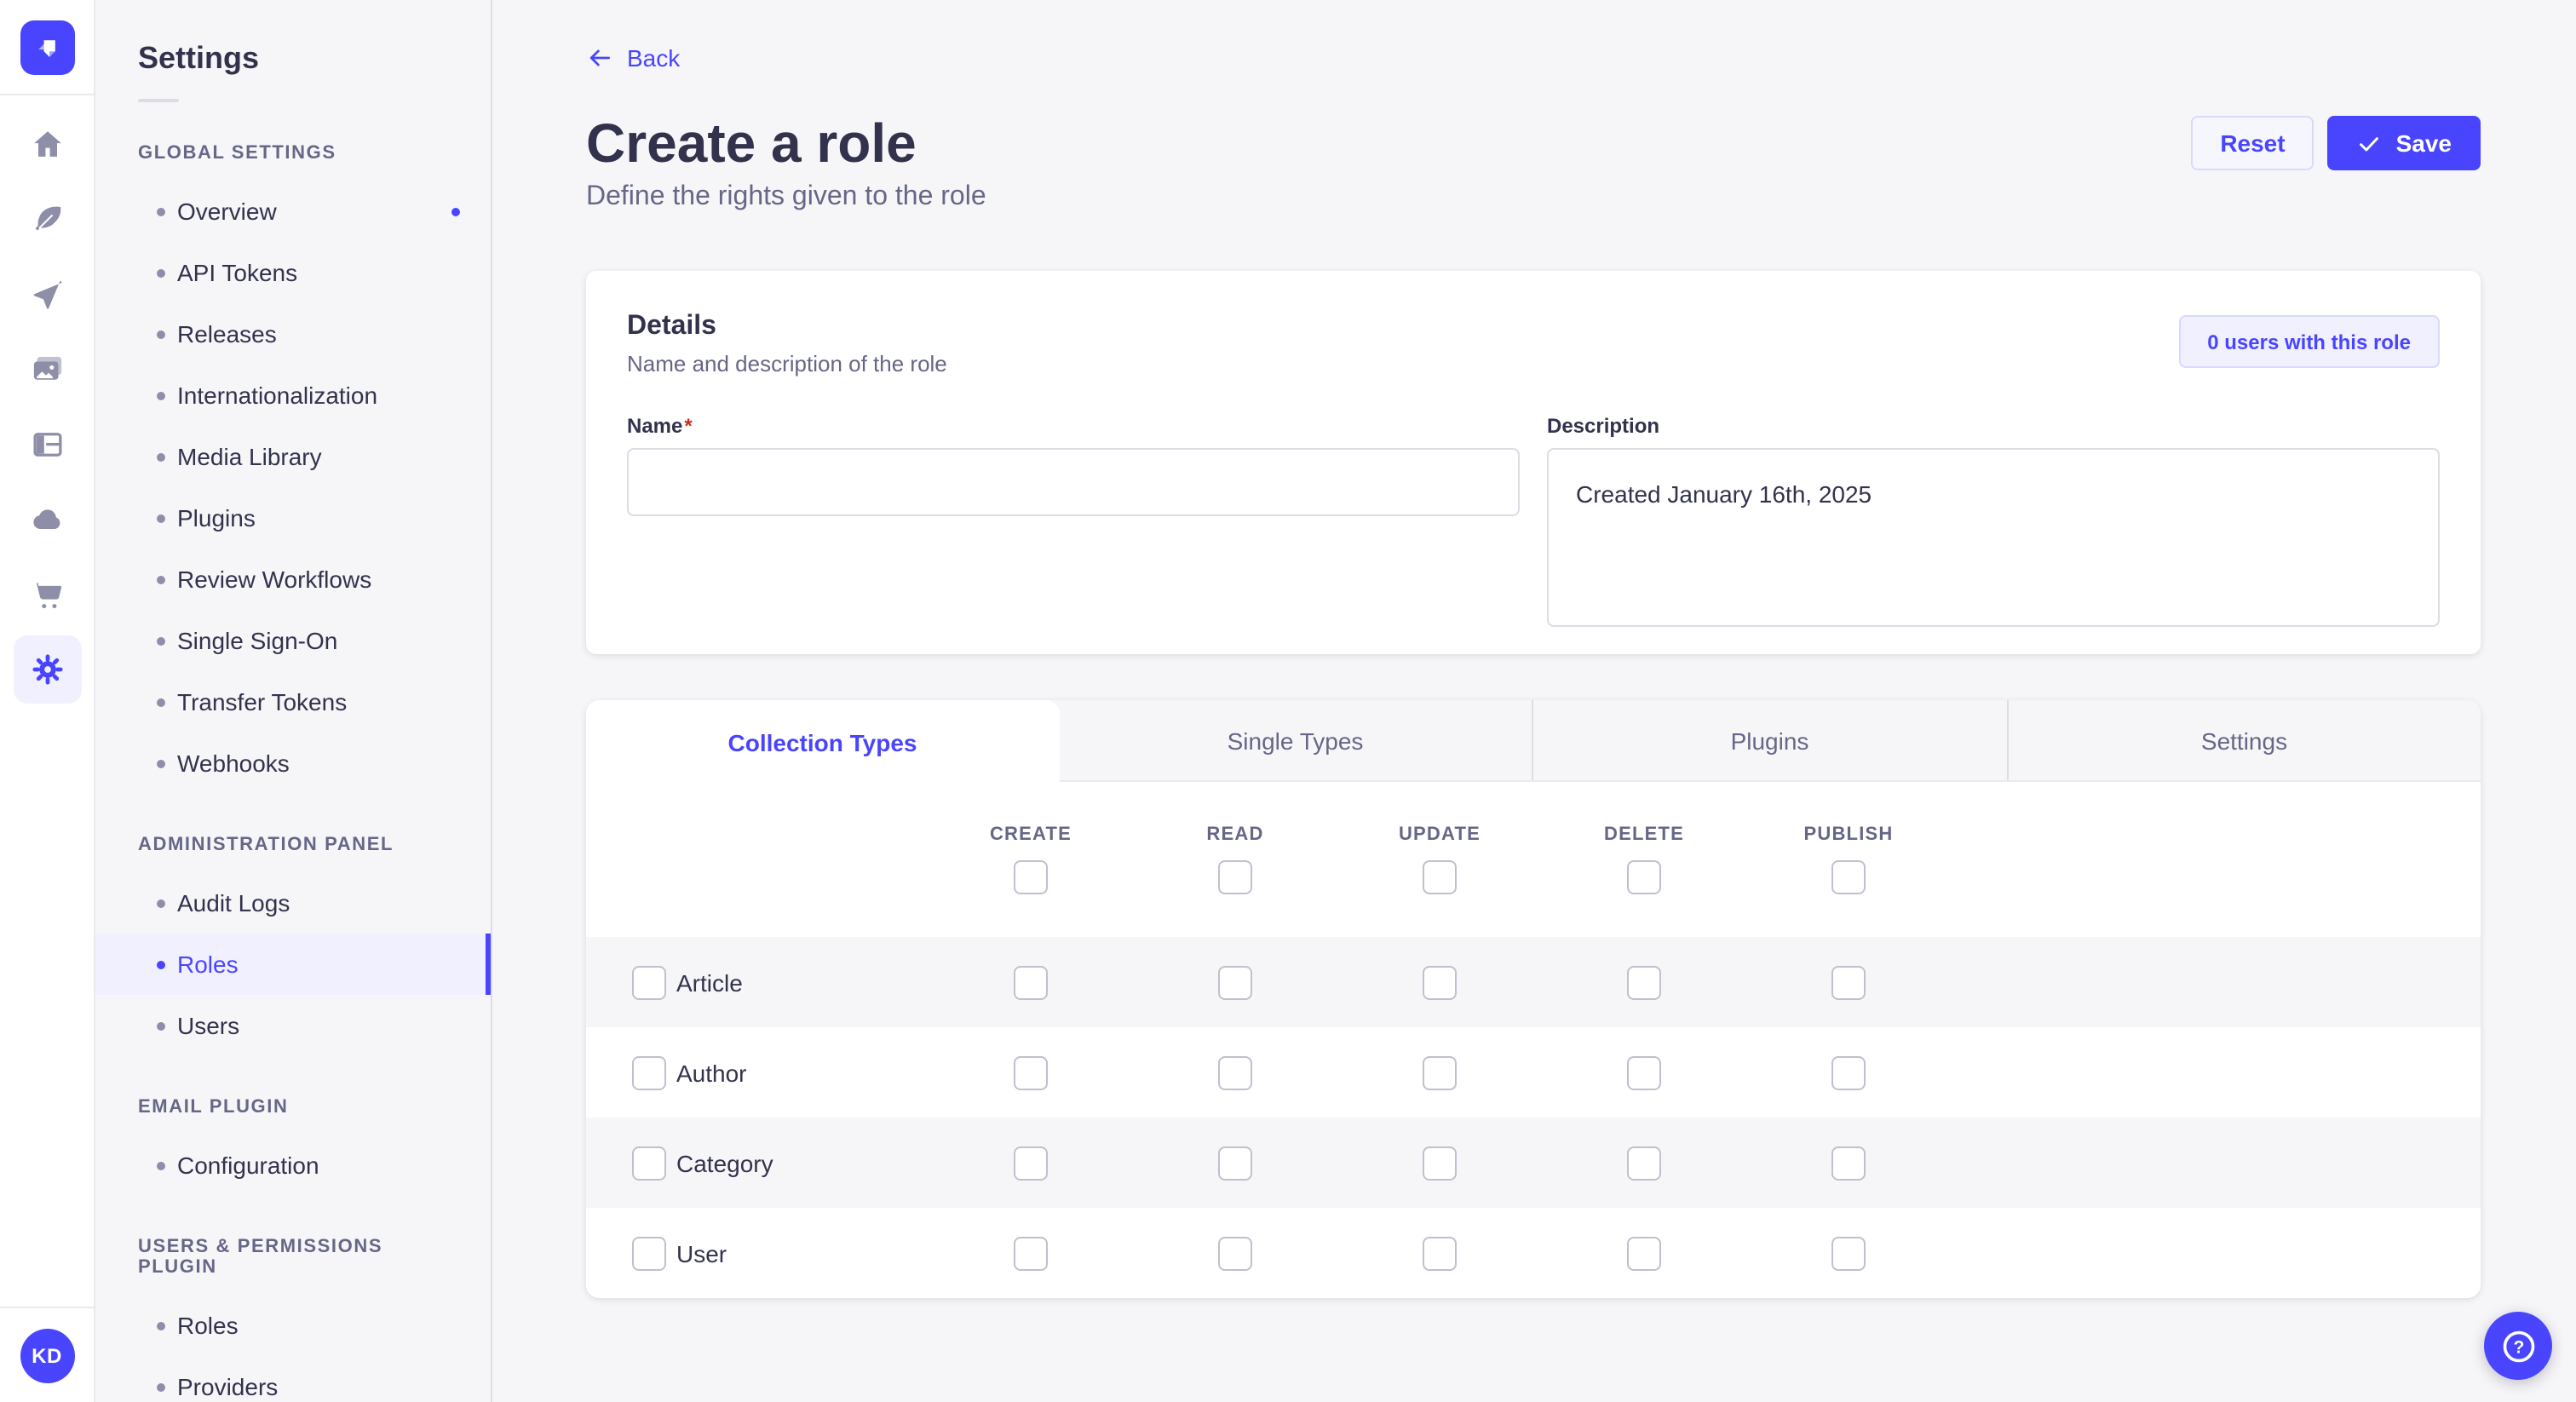 This screenshot has width=2576, height=1402. Describe the element at coordinates (47, 520) in the screenshot. I see `cloud-icon` at that location.